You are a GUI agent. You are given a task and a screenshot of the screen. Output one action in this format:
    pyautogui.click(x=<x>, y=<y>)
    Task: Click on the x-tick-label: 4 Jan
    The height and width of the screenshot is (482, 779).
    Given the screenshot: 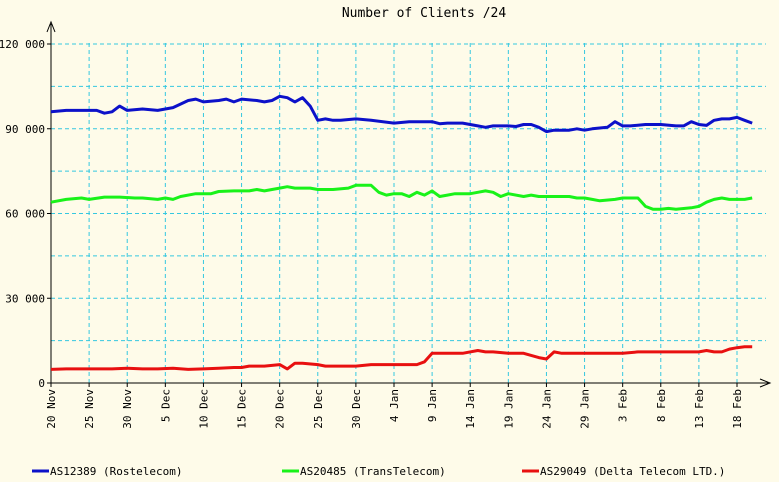 What is the action you would take?
    pyautogui.click(x=394, y=405)
    